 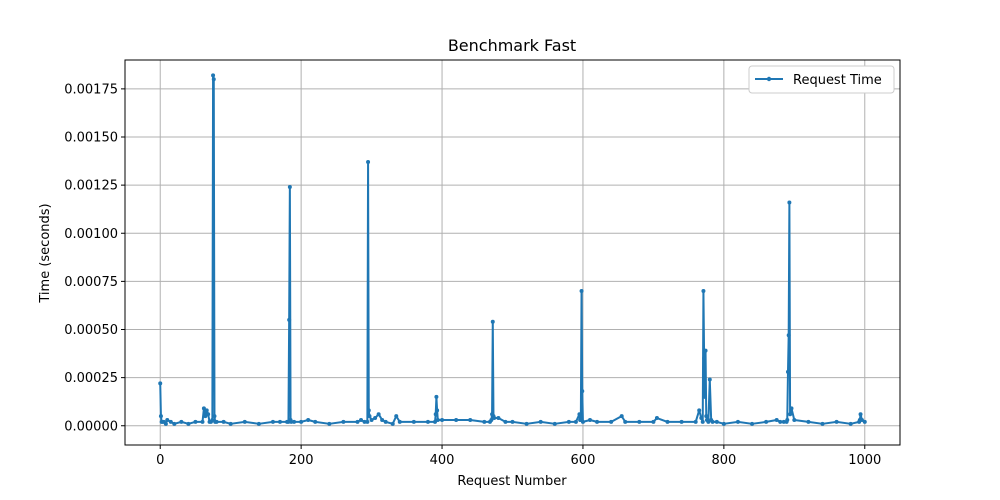 What do you see at coordinates (91, 186) in the screenshot?
I see `y-tick-label: 0.00125` at bounding box center [91, 186].